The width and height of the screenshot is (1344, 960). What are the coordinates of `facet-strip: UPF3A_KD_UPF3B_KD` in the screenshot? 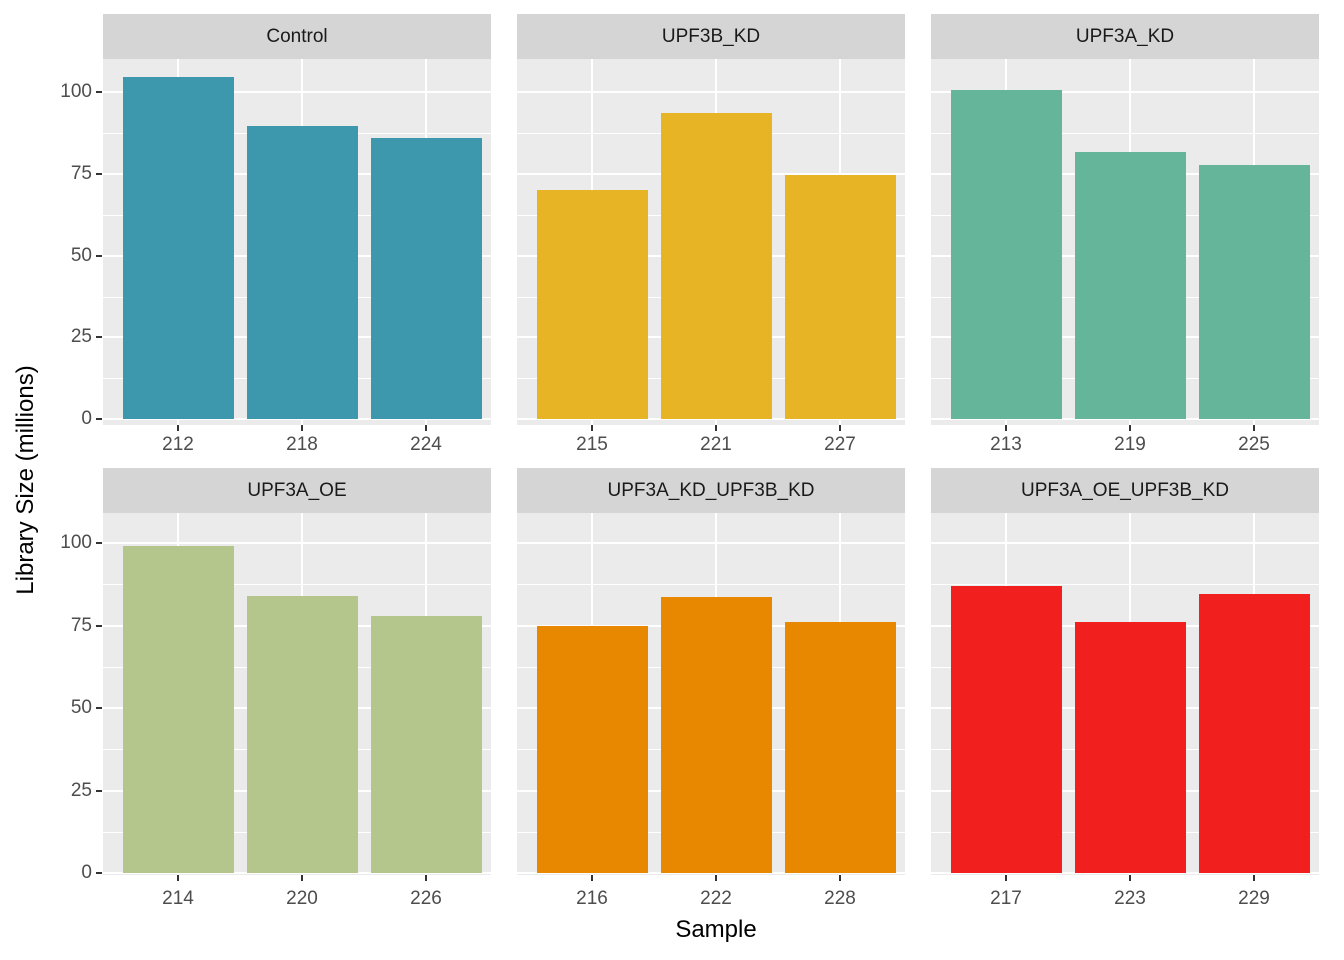 It's located at (711, 490).